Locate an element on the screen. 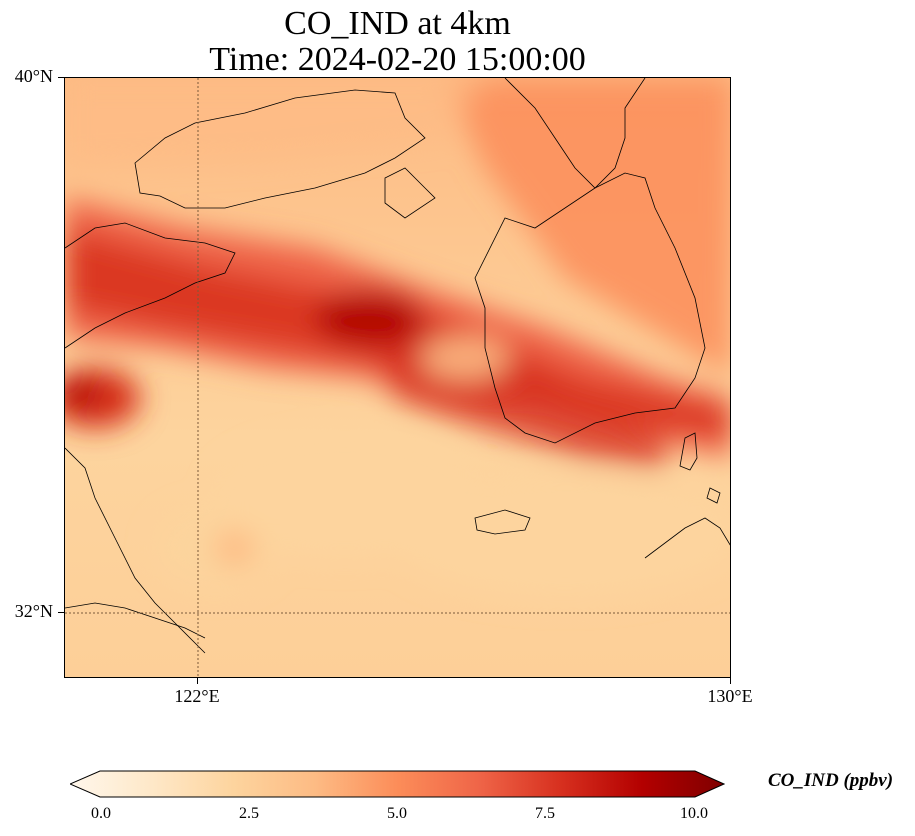 Image resolution: width=915 pixels, height=836 pixels. colorbar is located at coordinates (397, 784).